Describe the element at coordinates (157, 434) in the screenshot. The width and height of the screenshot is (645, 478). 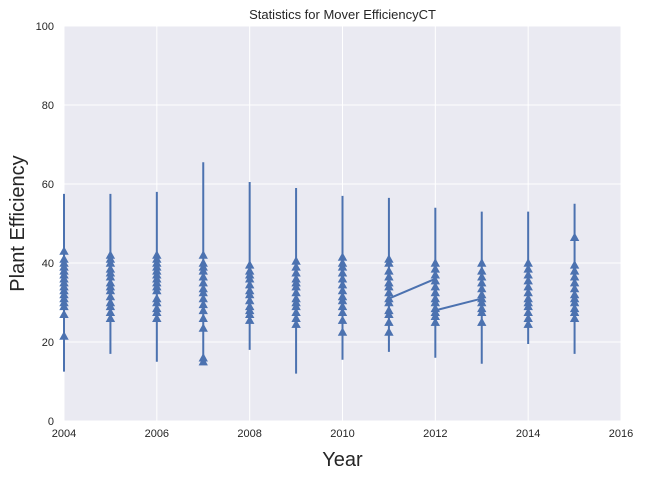
I see `x-tick-label: 2006` at that location.